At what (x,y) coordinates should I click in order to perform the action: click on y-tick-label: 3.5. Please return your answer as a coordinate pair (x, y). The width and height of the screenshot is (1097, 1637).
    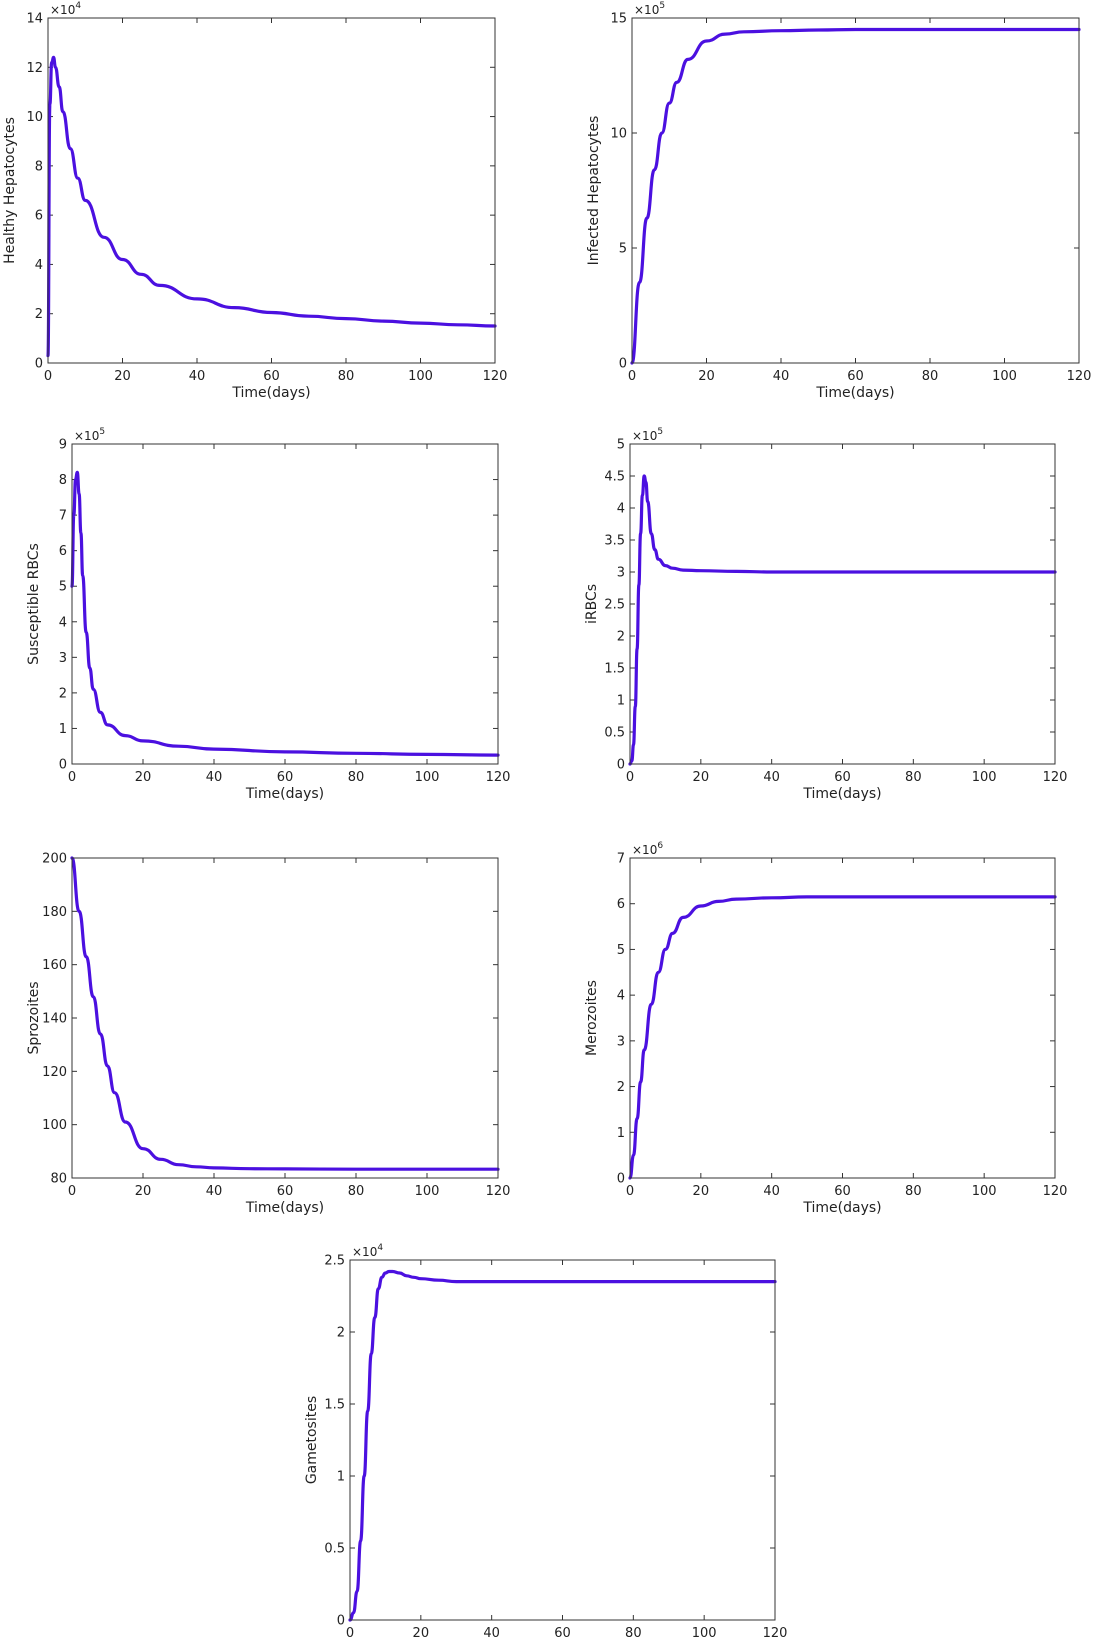
    Looking at the image, I should click on (614, 541).